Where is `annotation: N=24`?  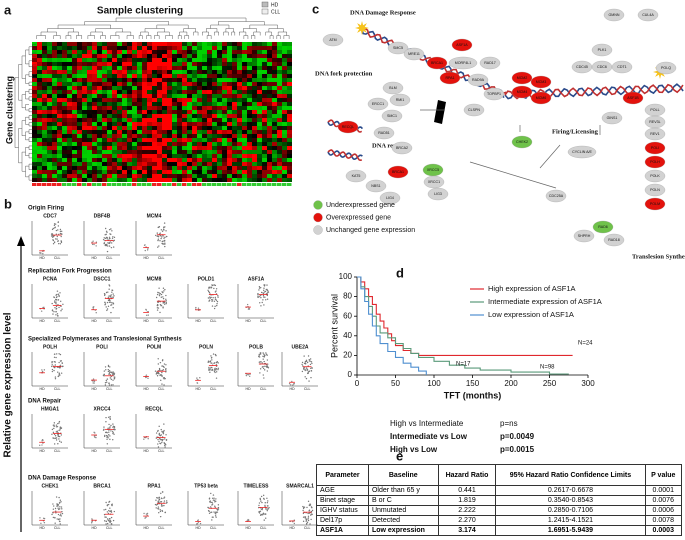 annotation: N=24 is located at coordinates (585, 344).